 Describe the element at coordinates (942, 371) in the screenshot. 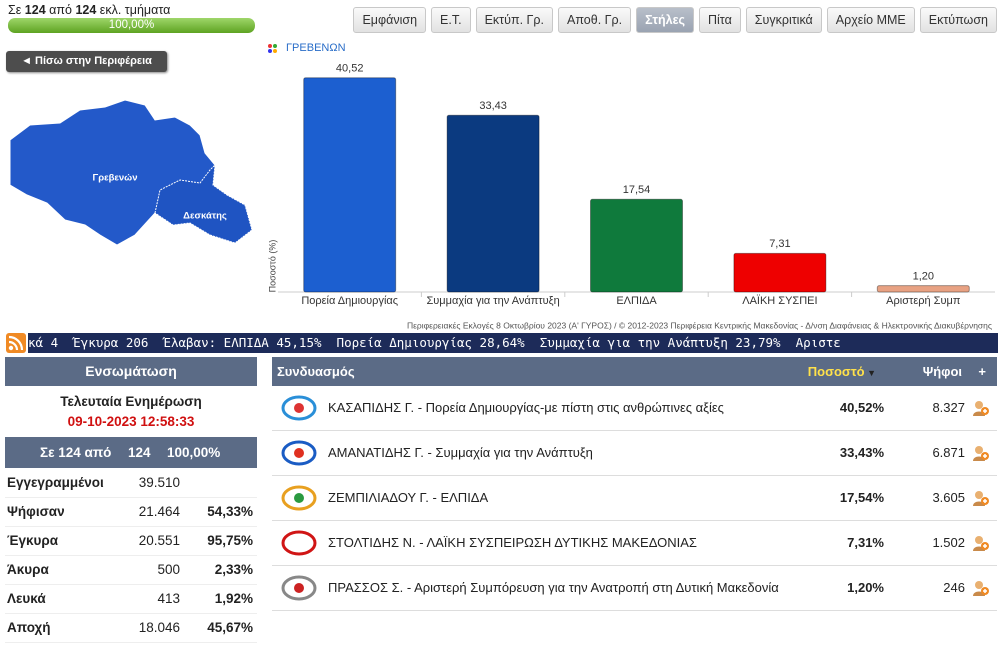

I see `column-header: Ψήφοι` at that location.